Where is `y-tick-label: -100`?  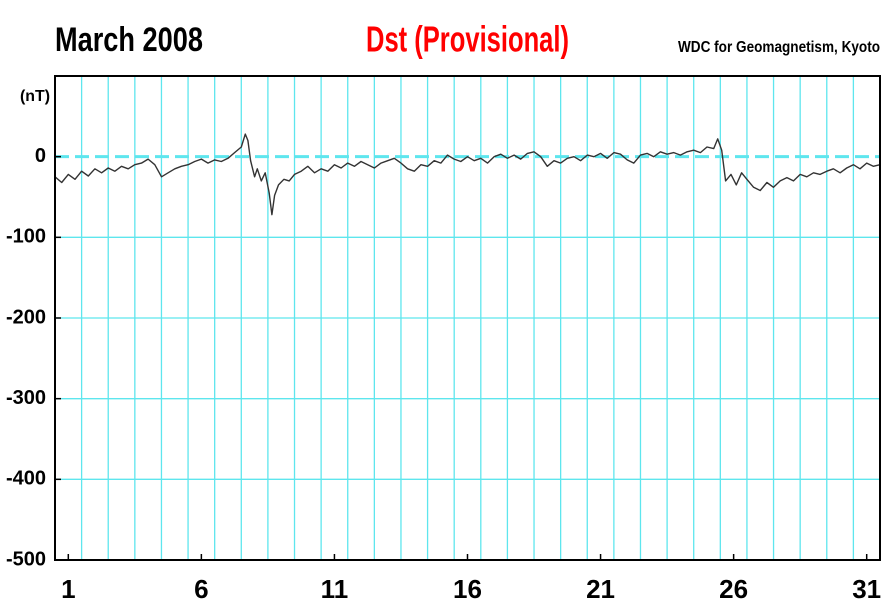
y-tick-label: -100 is located at coordinates (26, 237).